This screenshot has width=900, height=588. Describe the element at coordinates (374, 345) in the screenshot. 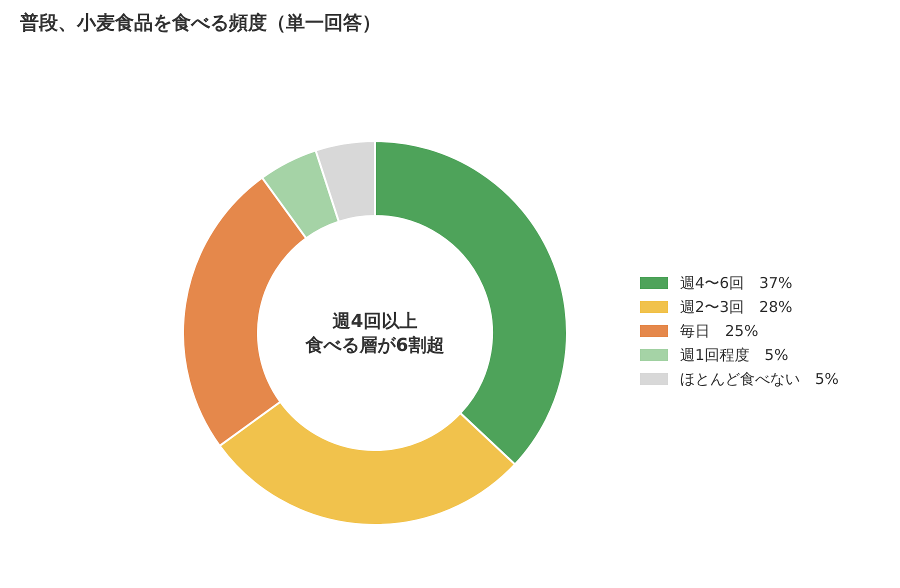

I see `text: 食べる層が6割超` at that location.